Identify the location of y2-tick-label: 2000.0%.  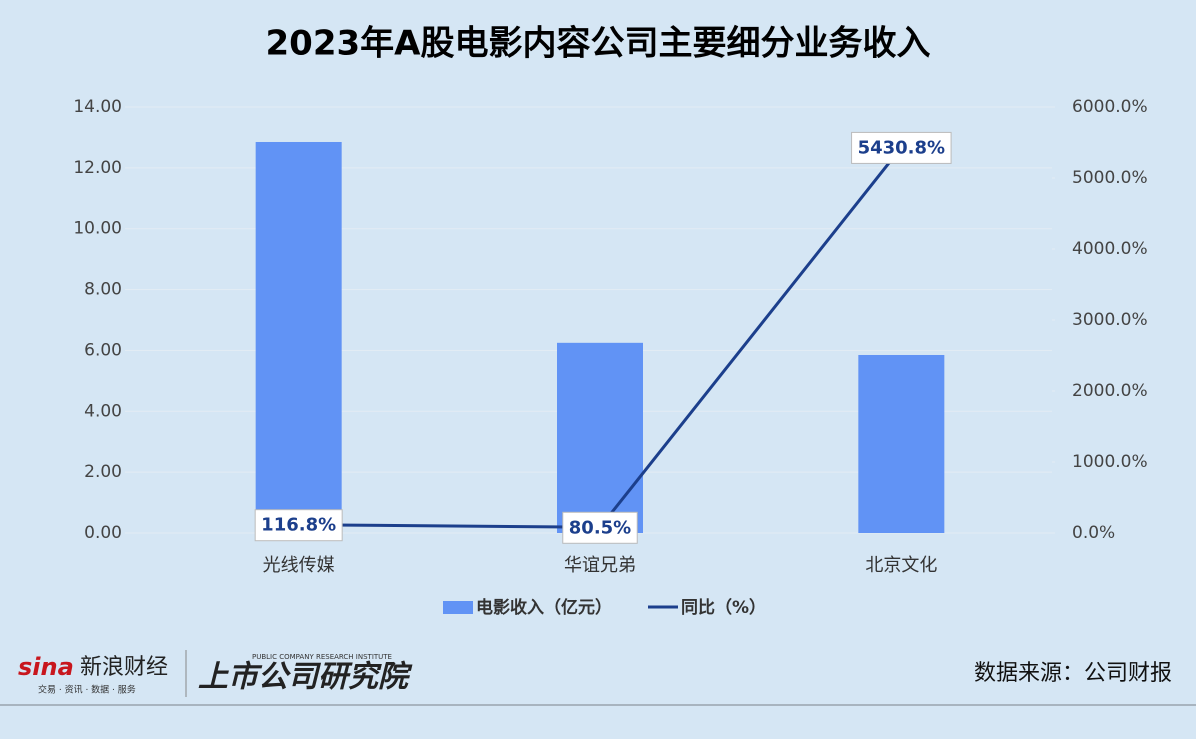
(1110, 391).